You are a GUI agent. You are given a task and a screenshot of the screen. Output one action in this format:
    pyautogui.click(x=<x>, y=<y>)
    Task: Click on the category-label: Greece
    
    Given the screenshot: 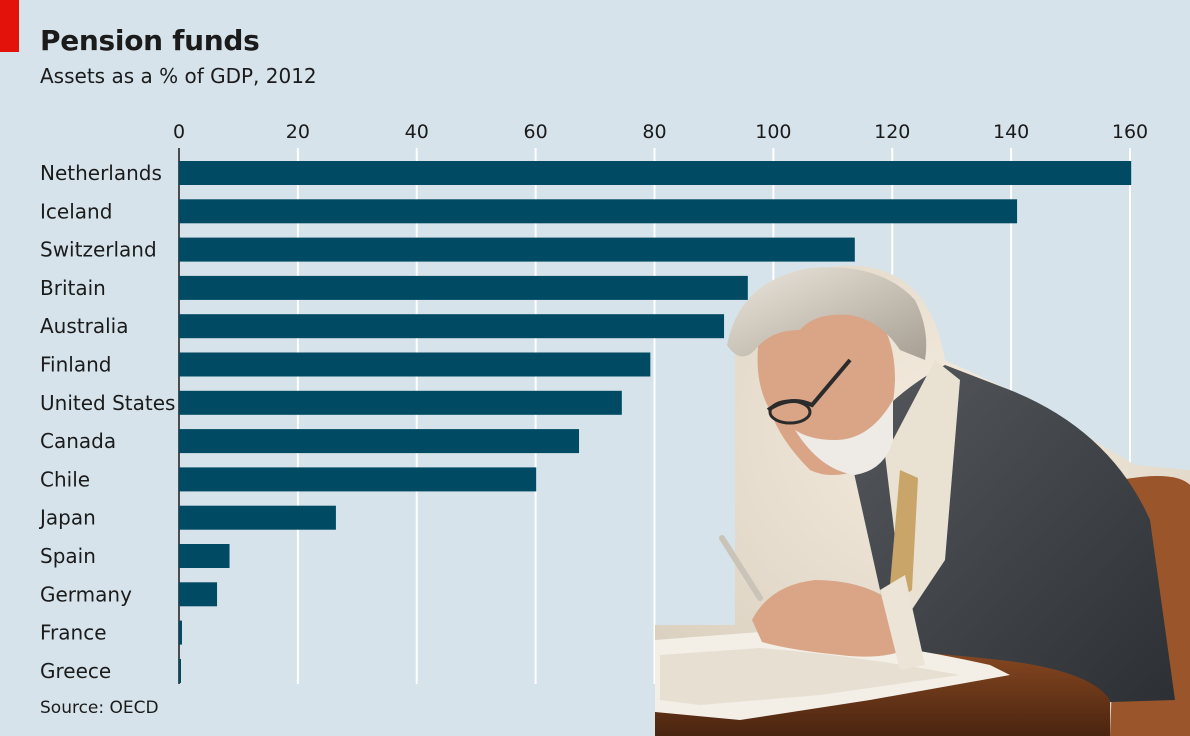 What is the action you would take?
    pyautogui.click(x=75, y=671)
    